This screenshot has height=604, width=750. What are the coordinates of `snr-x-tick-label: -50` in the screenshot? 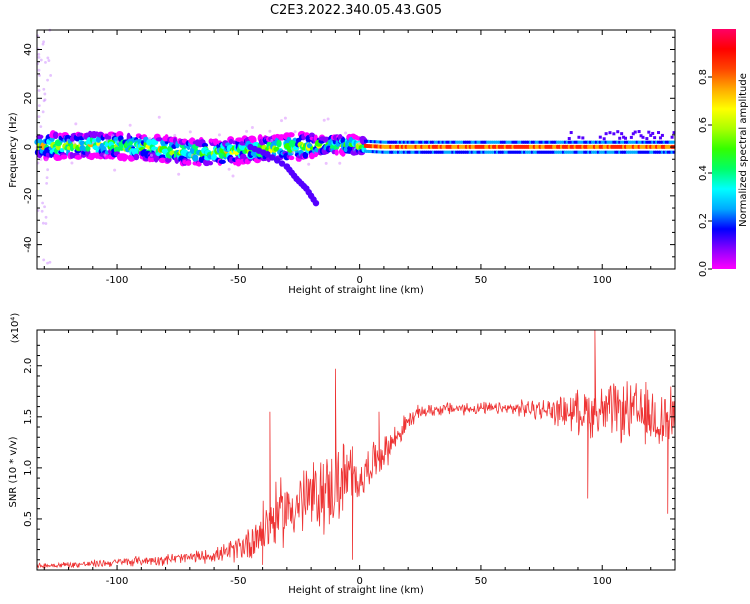 It's located at (238, 581).